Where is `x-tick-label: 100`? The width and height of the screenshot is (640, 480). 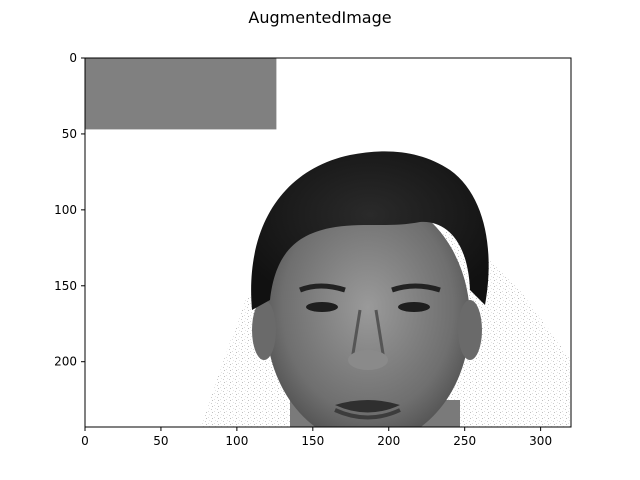 x-tick-label: 100 is located at coordinates (236, 441).